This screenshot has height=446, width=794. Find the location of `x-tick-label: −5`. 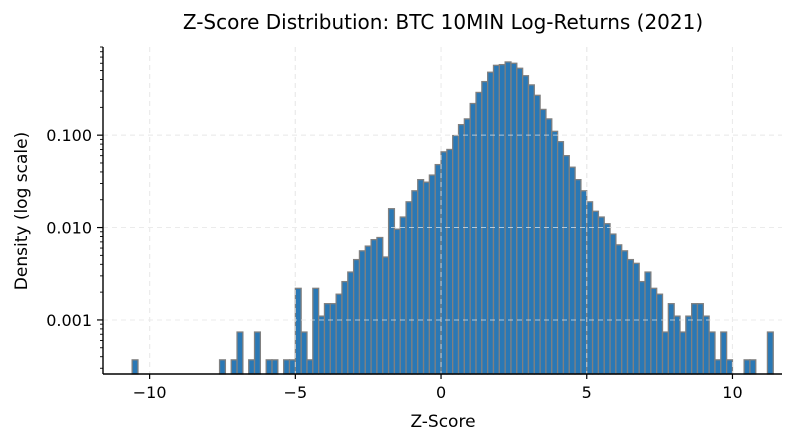

x-tick-label: −5 is located at coordinates (296, 392).